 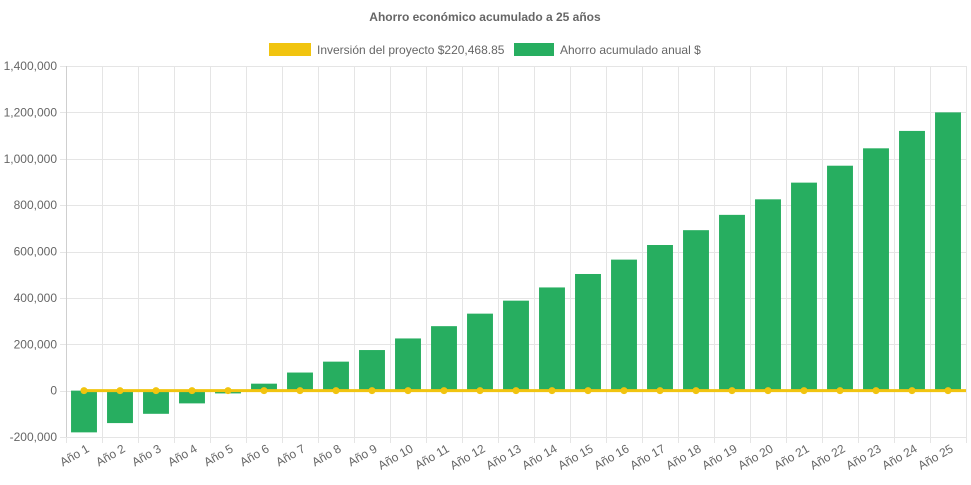 I want to click on x-tick-label: Año 7, so click(x=290, y=455).